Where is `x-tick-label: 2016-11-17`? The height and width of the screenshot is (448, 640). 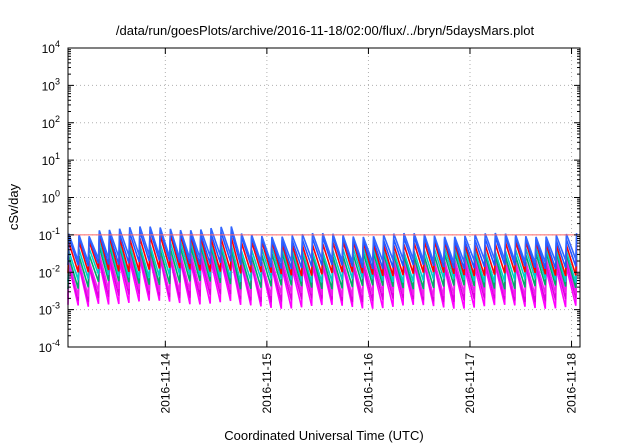
x-tick-label: 2016-11-17 is located at coordinates (470, 383).